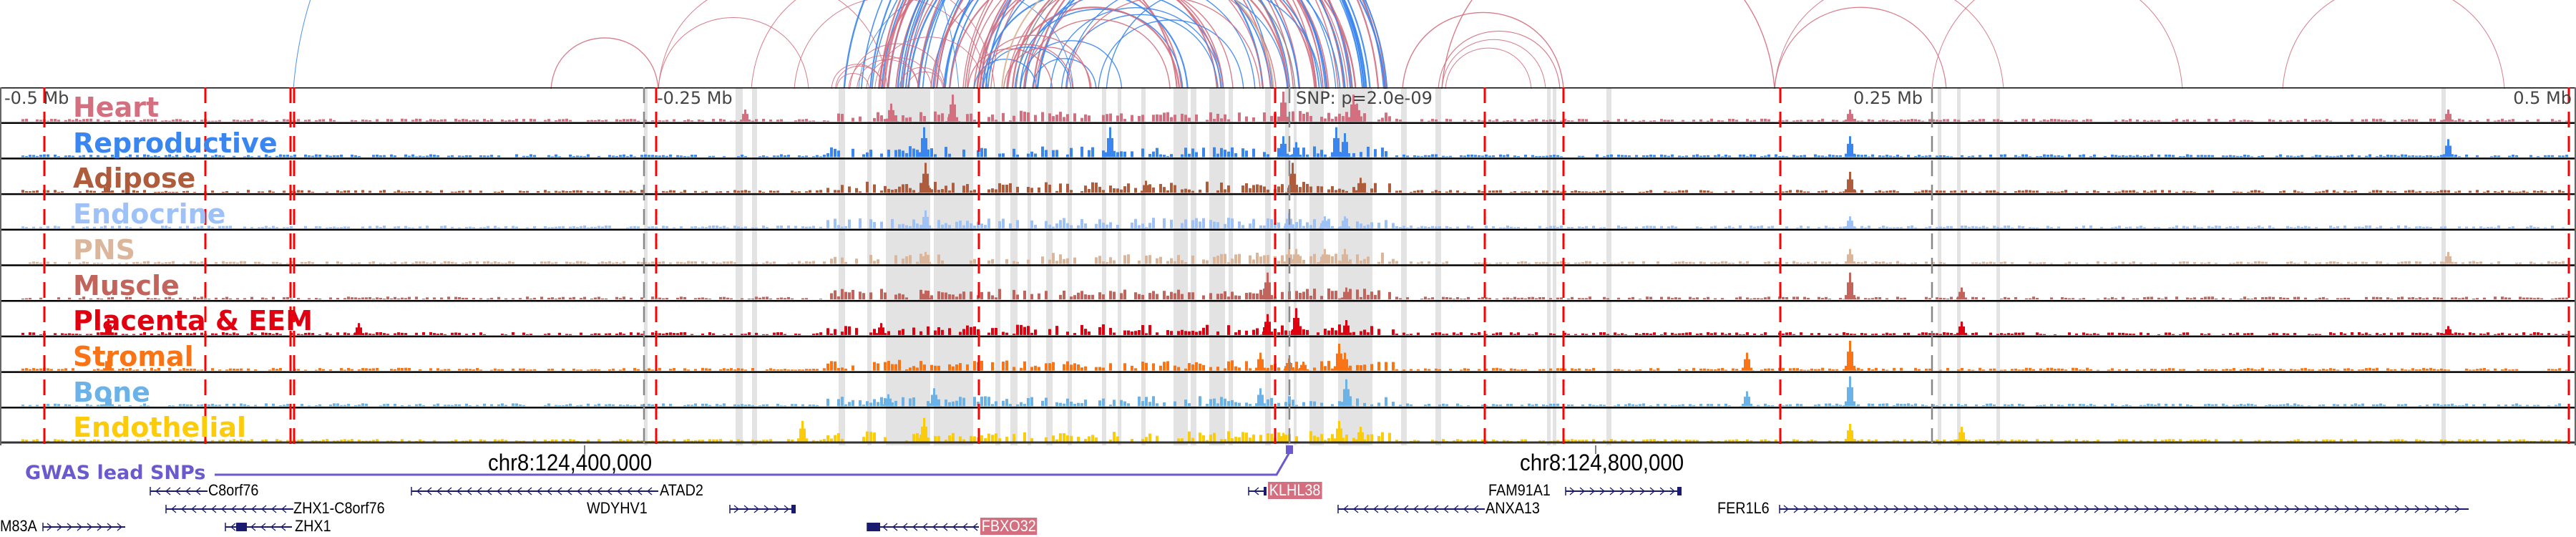  I want to click on interaction-arc, so click(1171, 54).